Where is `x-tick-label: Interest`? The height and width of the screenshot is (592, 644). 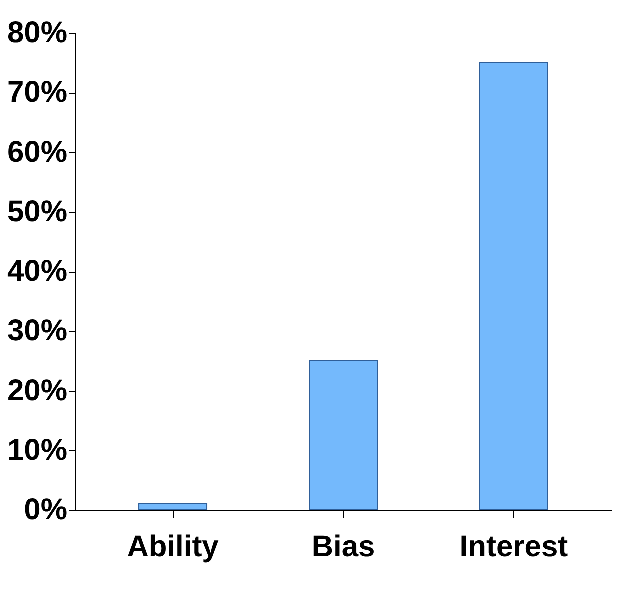
x-tick-label: Interest is located at coordinates (514, 547).